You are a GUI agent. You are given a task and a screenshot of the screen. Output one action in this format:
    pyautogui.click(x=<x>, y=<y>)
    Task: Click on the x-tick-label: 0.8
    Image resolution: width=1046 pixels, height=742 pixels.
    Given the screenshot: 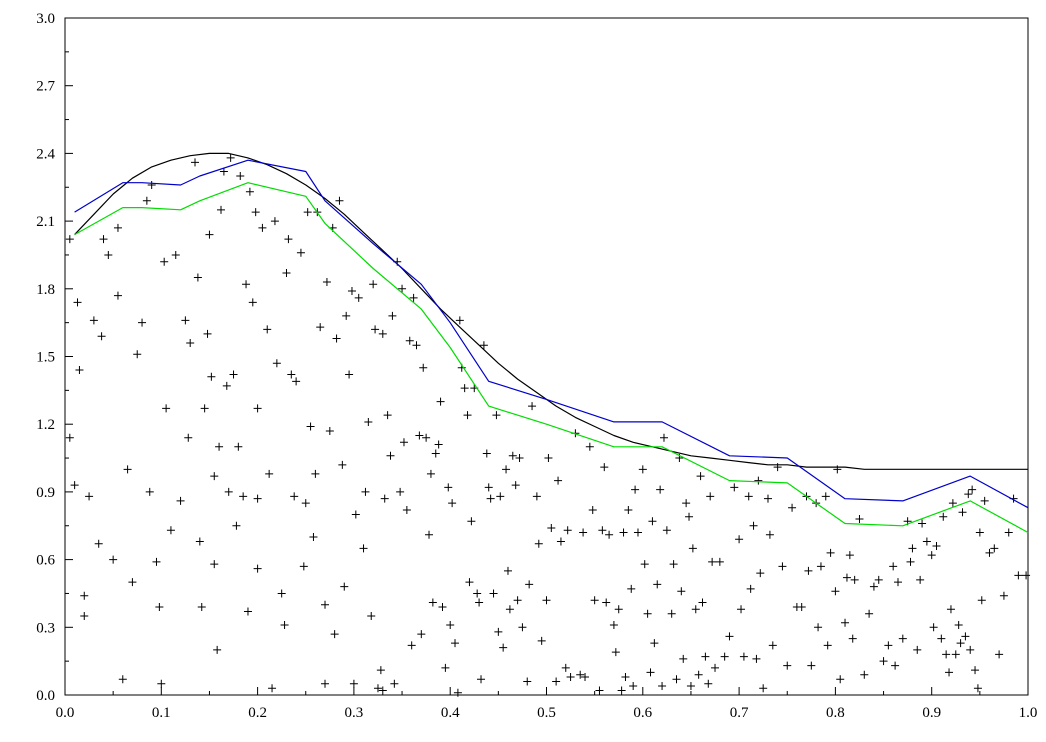 What is the action you would take?
    pyautogui.click(x=835, y=713)
    